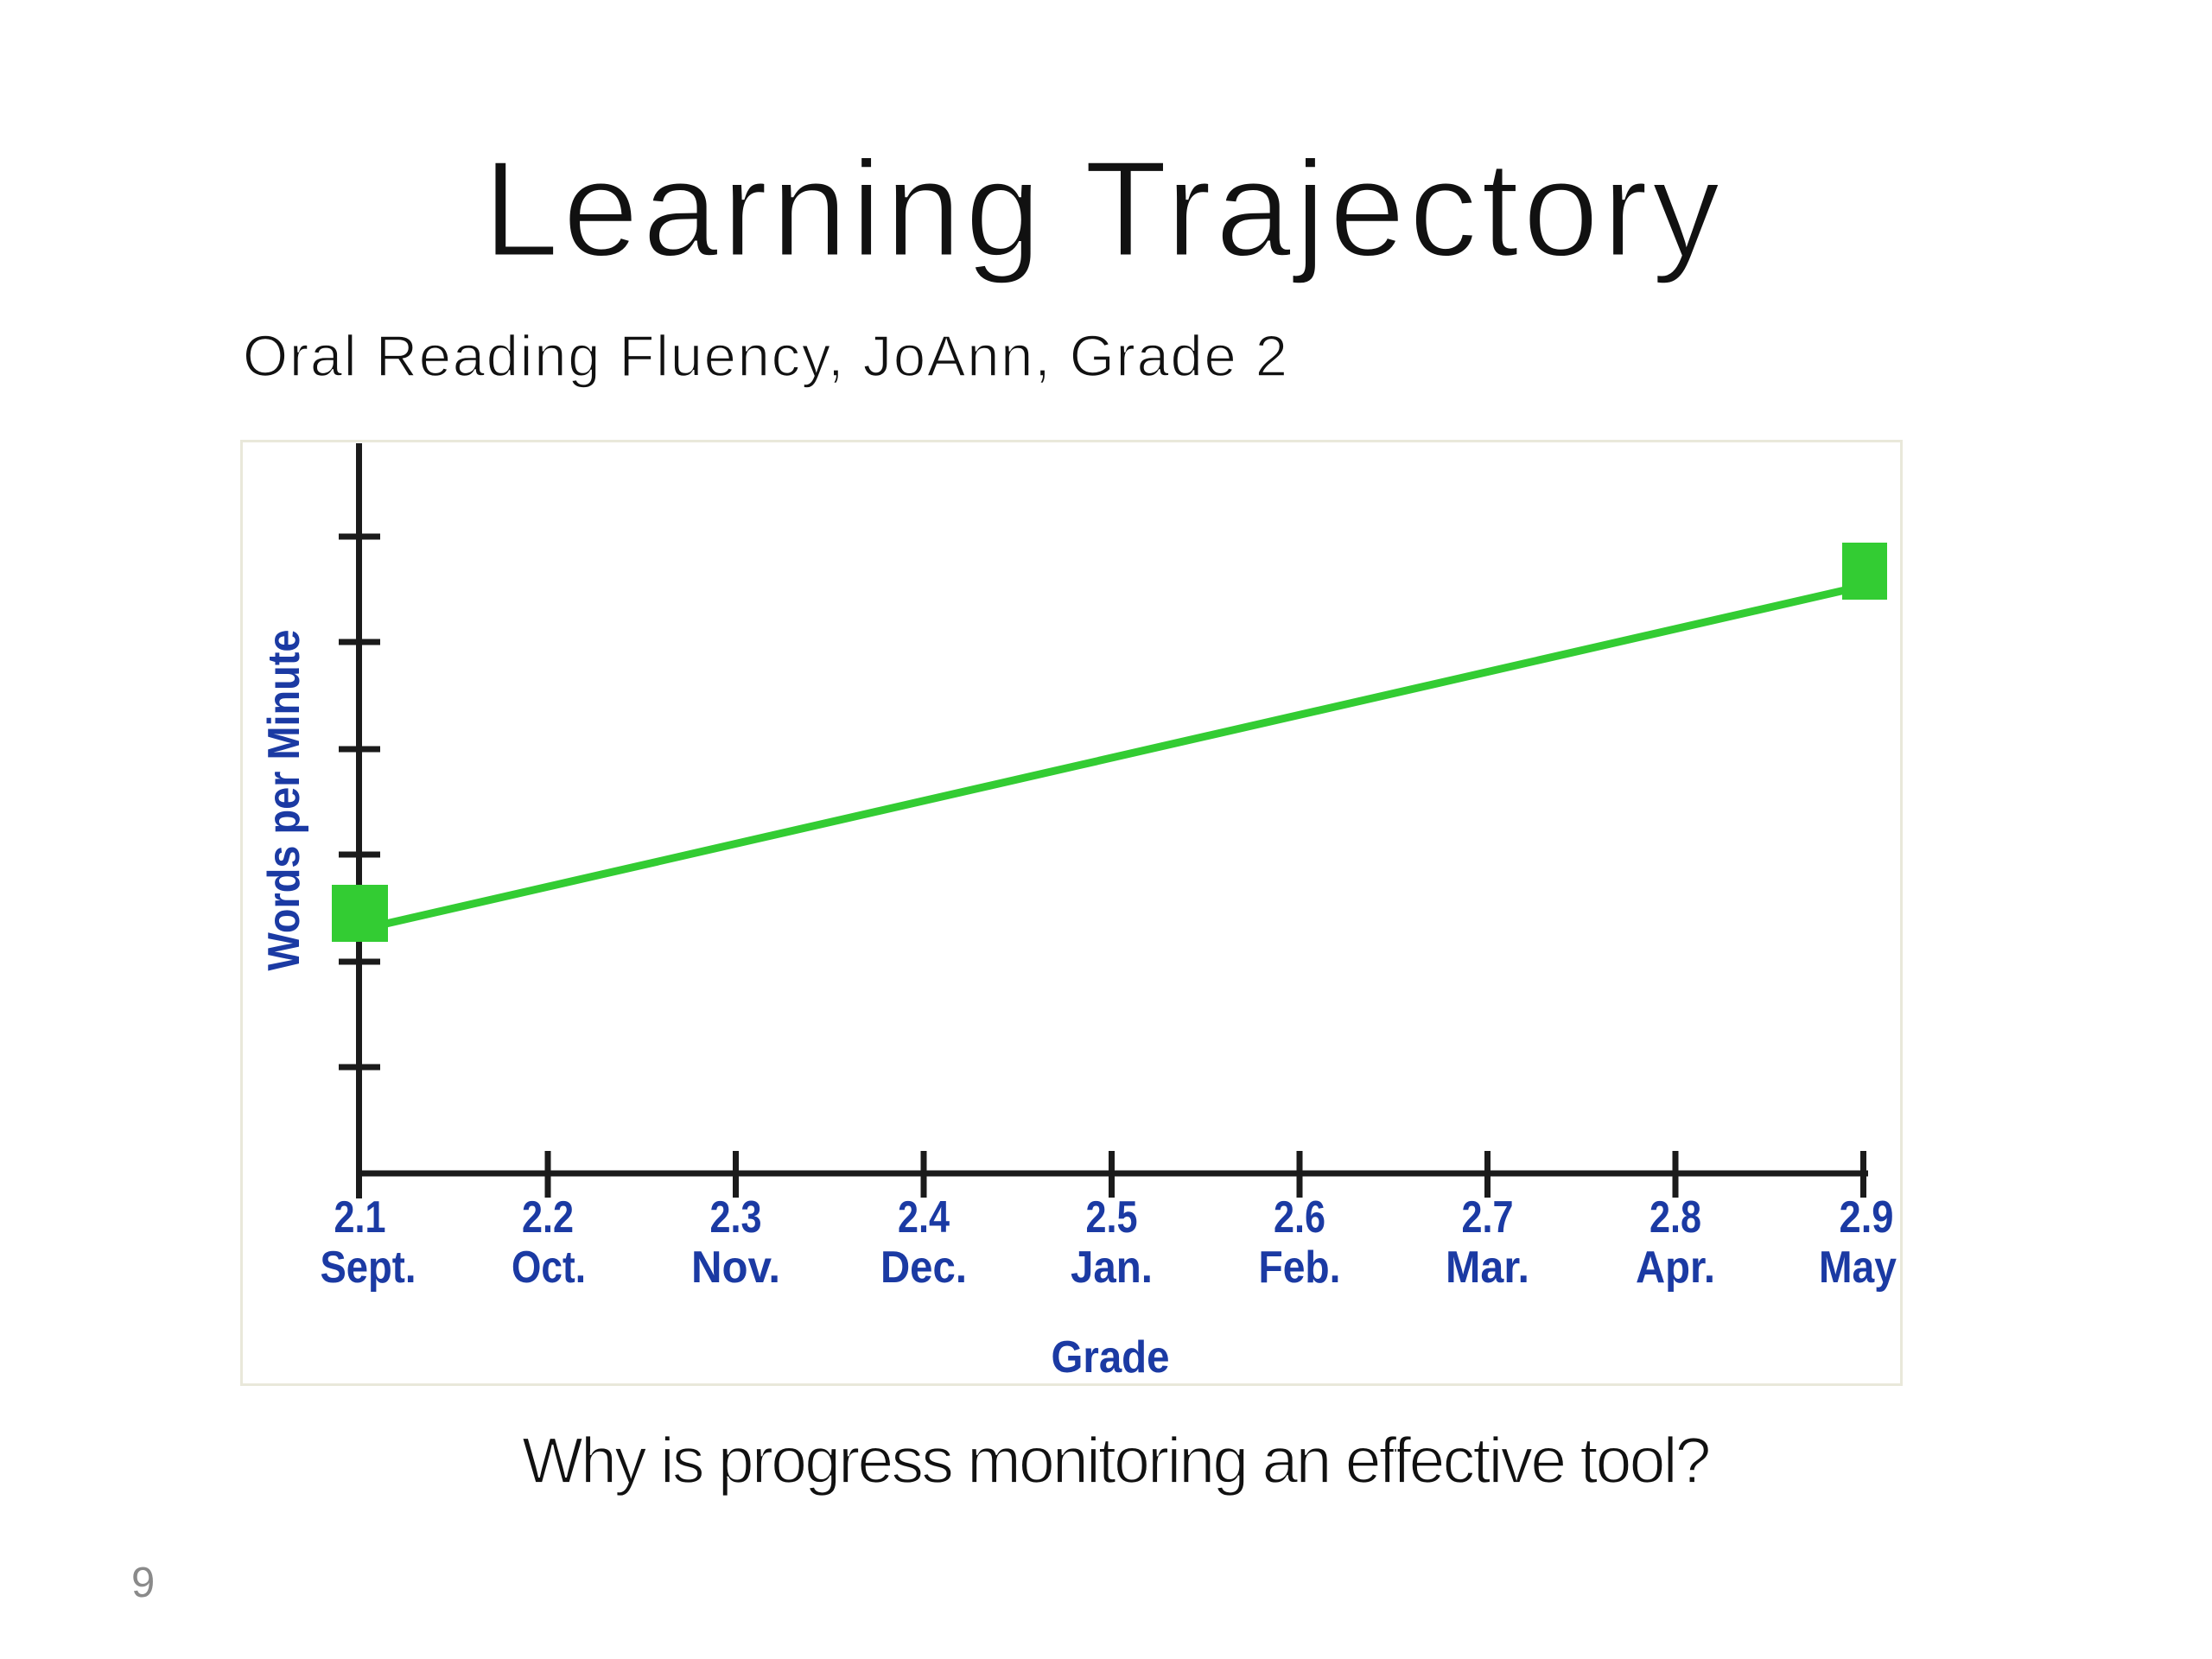  What do you see at coordinates (1299, 1217) in the screenshot?
I see `svg-text: 2.6` at bounding box center [1299, 1217].